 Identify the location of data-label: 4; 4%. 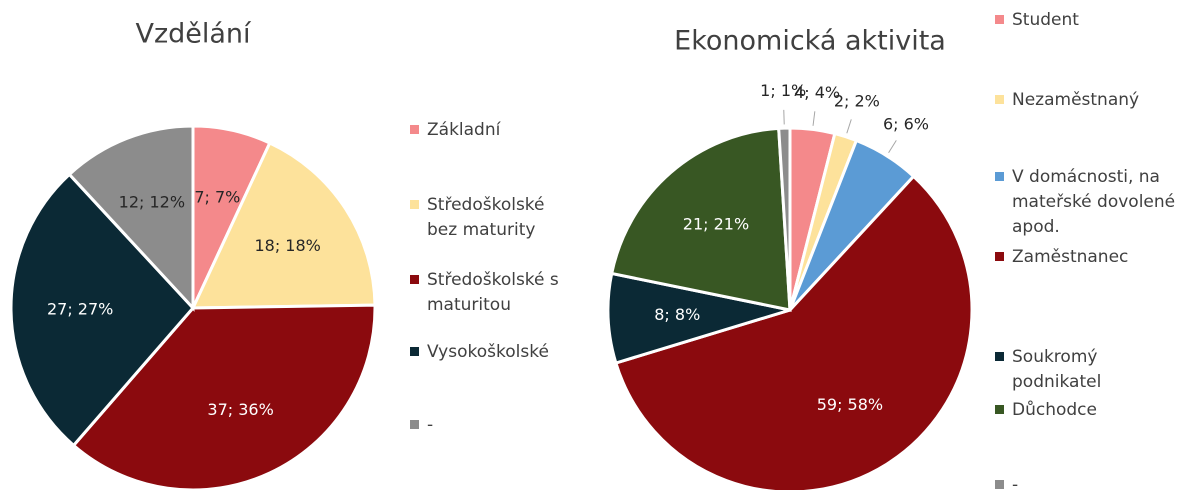
(817, 92).